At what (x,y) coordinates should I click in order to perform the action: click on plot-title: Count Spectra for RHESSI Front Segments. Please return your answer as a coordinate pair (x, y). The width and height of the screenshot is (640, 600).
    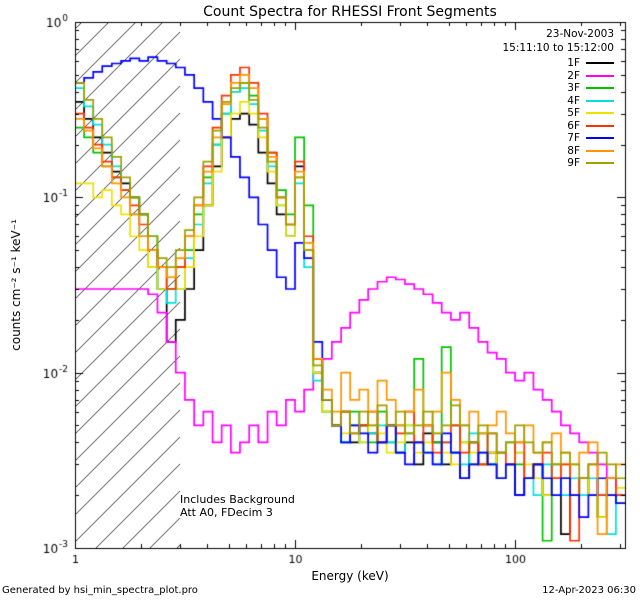
    Looking at the image, I should click on (350, 12).